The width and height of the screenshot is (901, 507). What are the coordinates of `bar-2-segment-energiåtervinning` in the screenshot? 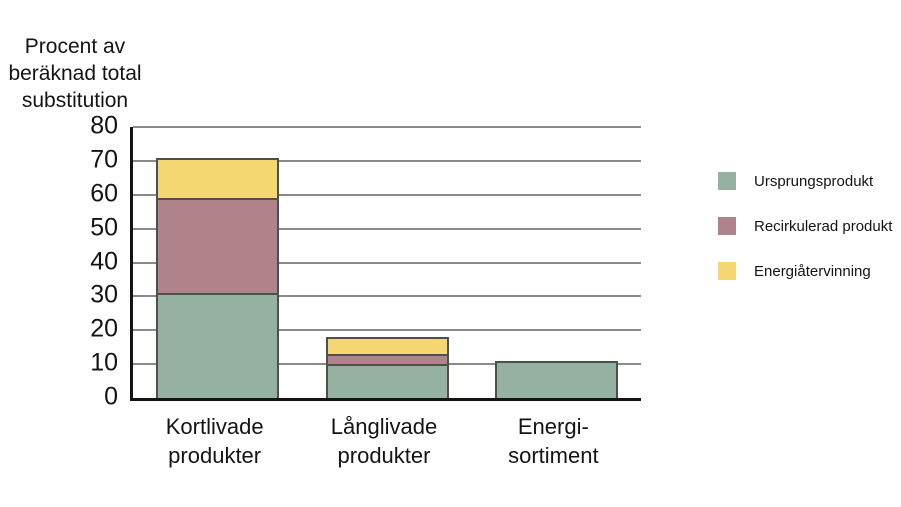 It's located at (387, 345).